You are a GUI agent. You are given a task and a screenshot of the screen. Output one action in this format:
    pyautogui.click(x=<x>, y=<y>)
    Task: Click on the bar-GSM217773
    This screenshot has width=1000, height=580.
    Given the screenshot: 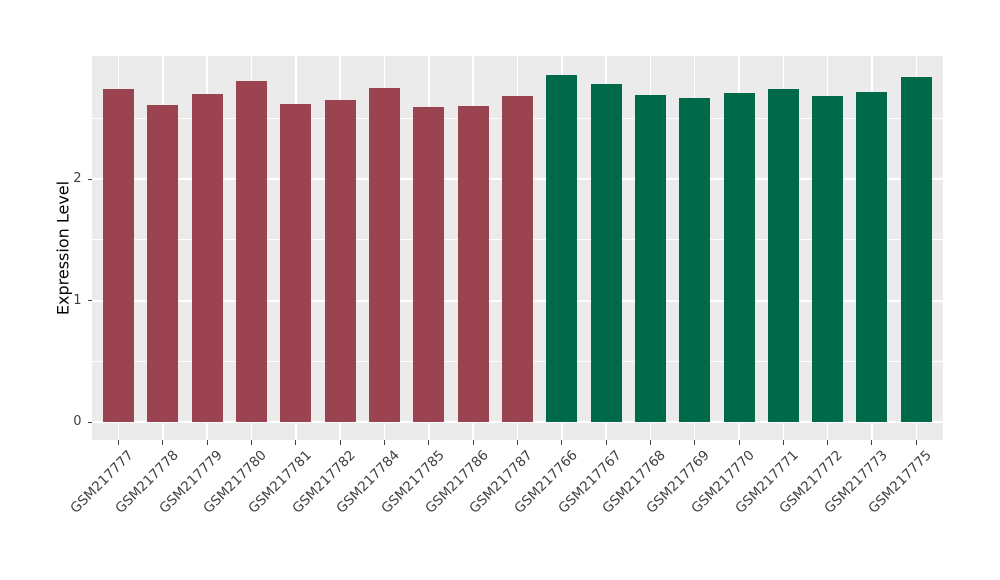 What is the action you would take?
    pyautogui.click(x=872, y=256)
    